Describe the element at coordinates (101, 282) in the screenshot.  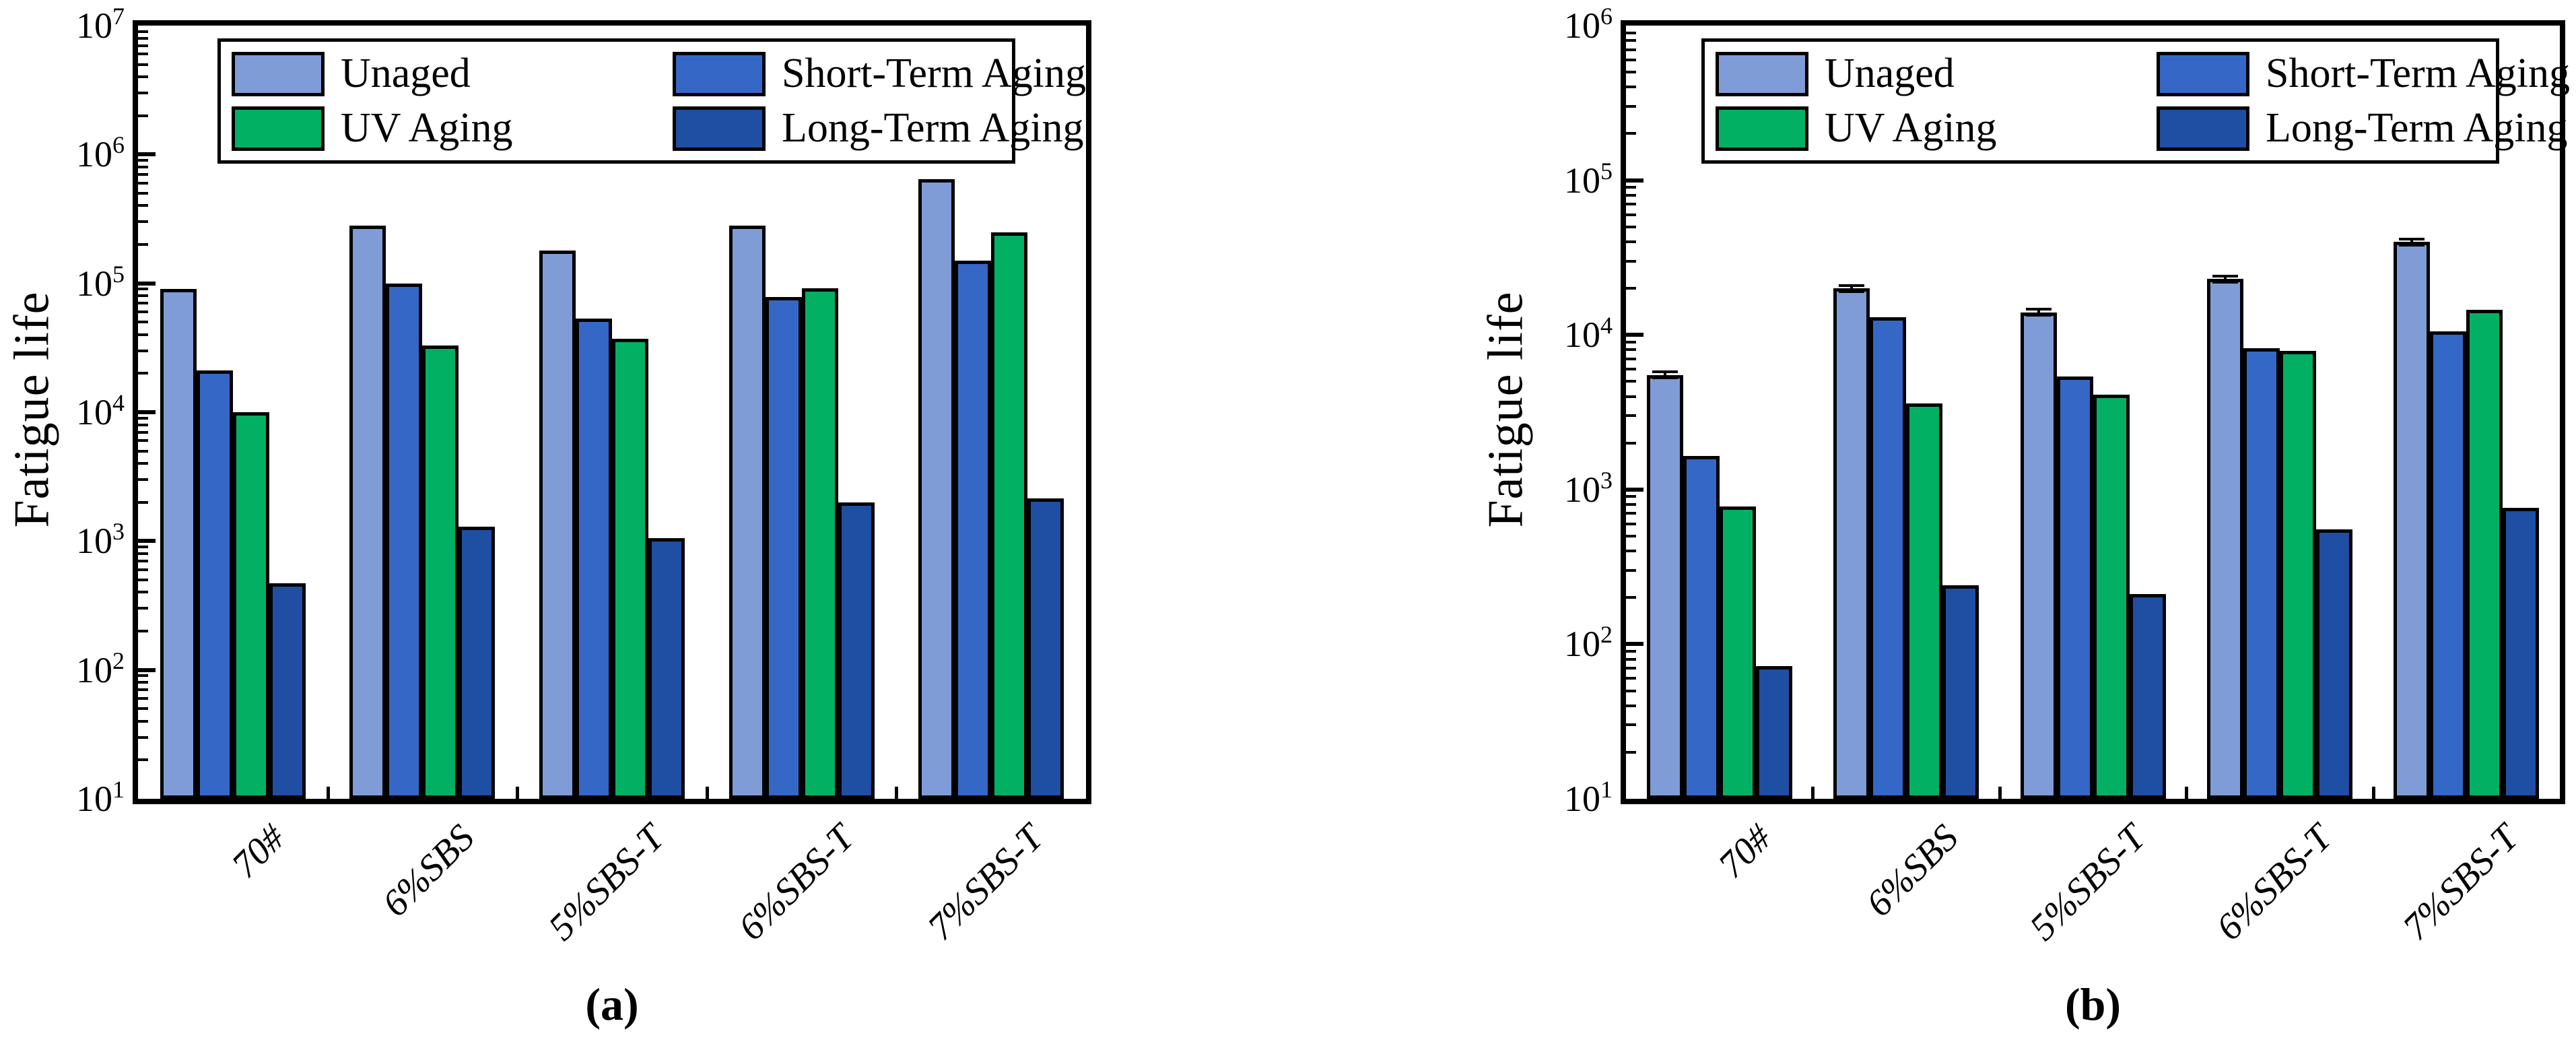
I see `y-tick-label-1e5: 10⁵` at that location.